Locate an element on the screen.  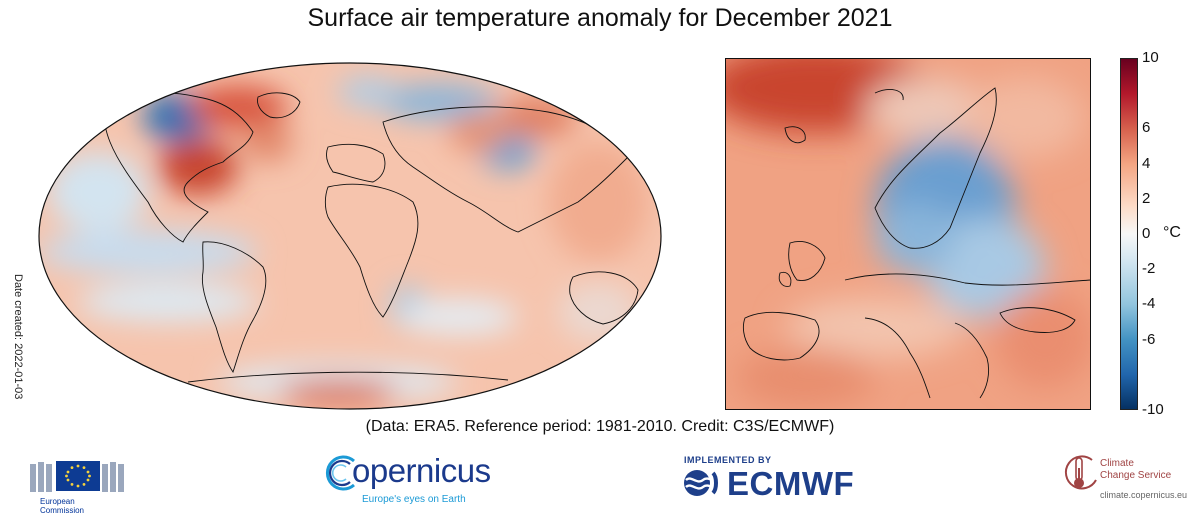
ecmwf-wave-icon is located at coordinates (703, 483).